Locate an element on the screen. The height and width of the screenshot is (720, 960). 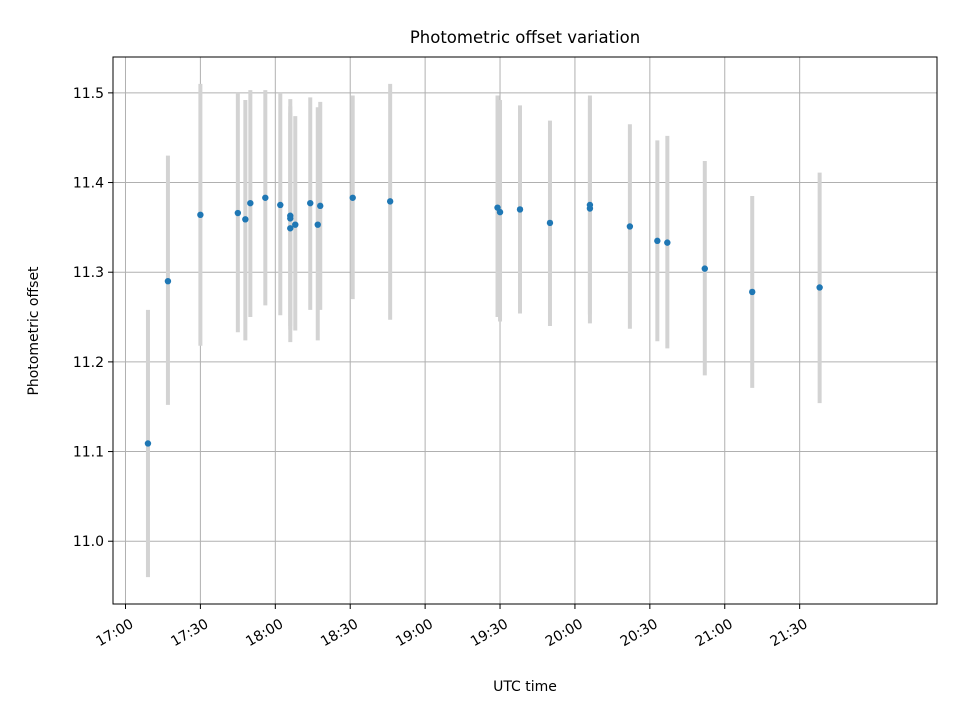
y-tick-label: 11.2 is located at coordinates (88, 363).